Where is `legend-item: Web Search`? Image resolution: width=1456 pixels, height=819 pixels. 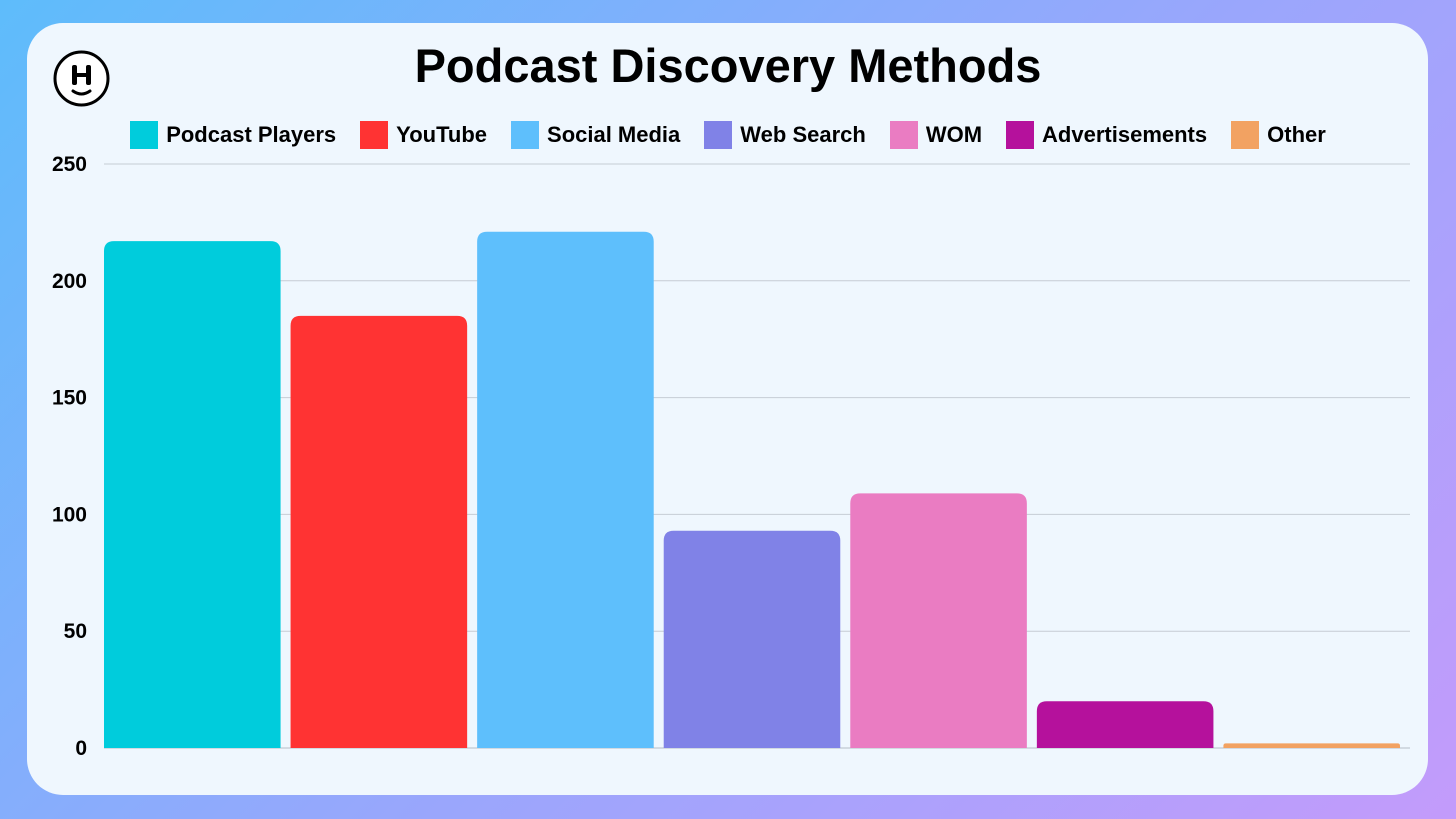
legend-item: Web Search is located at coordinates (785, 135).